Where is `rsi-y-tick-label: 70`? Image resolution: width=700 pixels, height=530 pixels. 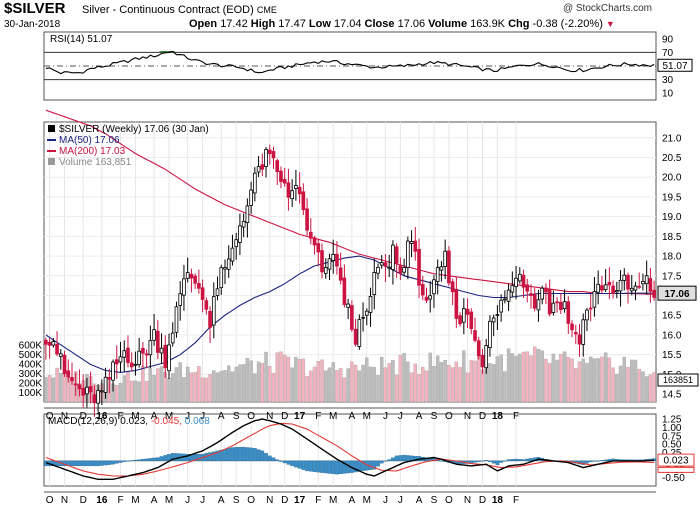 rsi-y-tick-label: 70 is located at coordinates (668, 53).